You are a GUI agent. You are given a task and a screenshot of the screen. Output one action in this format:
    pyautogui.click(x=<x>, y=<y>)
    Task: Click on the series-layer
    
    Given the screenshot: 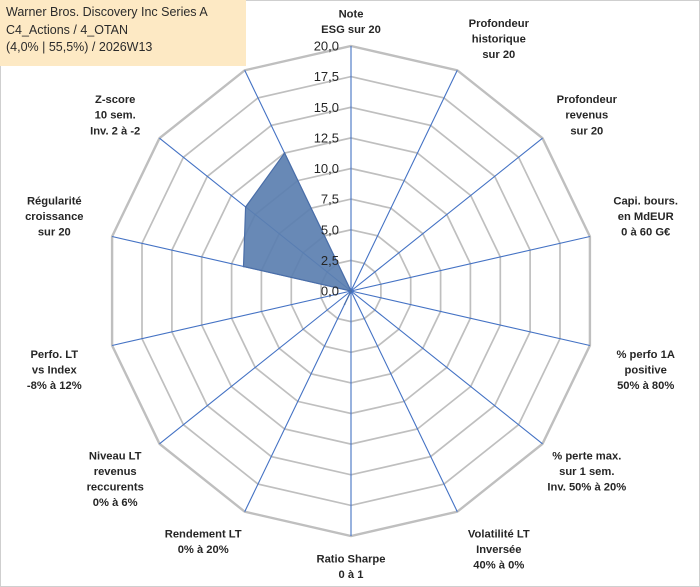 What is the action you would take?
    pyautogui.click(x=297, y=228)
    